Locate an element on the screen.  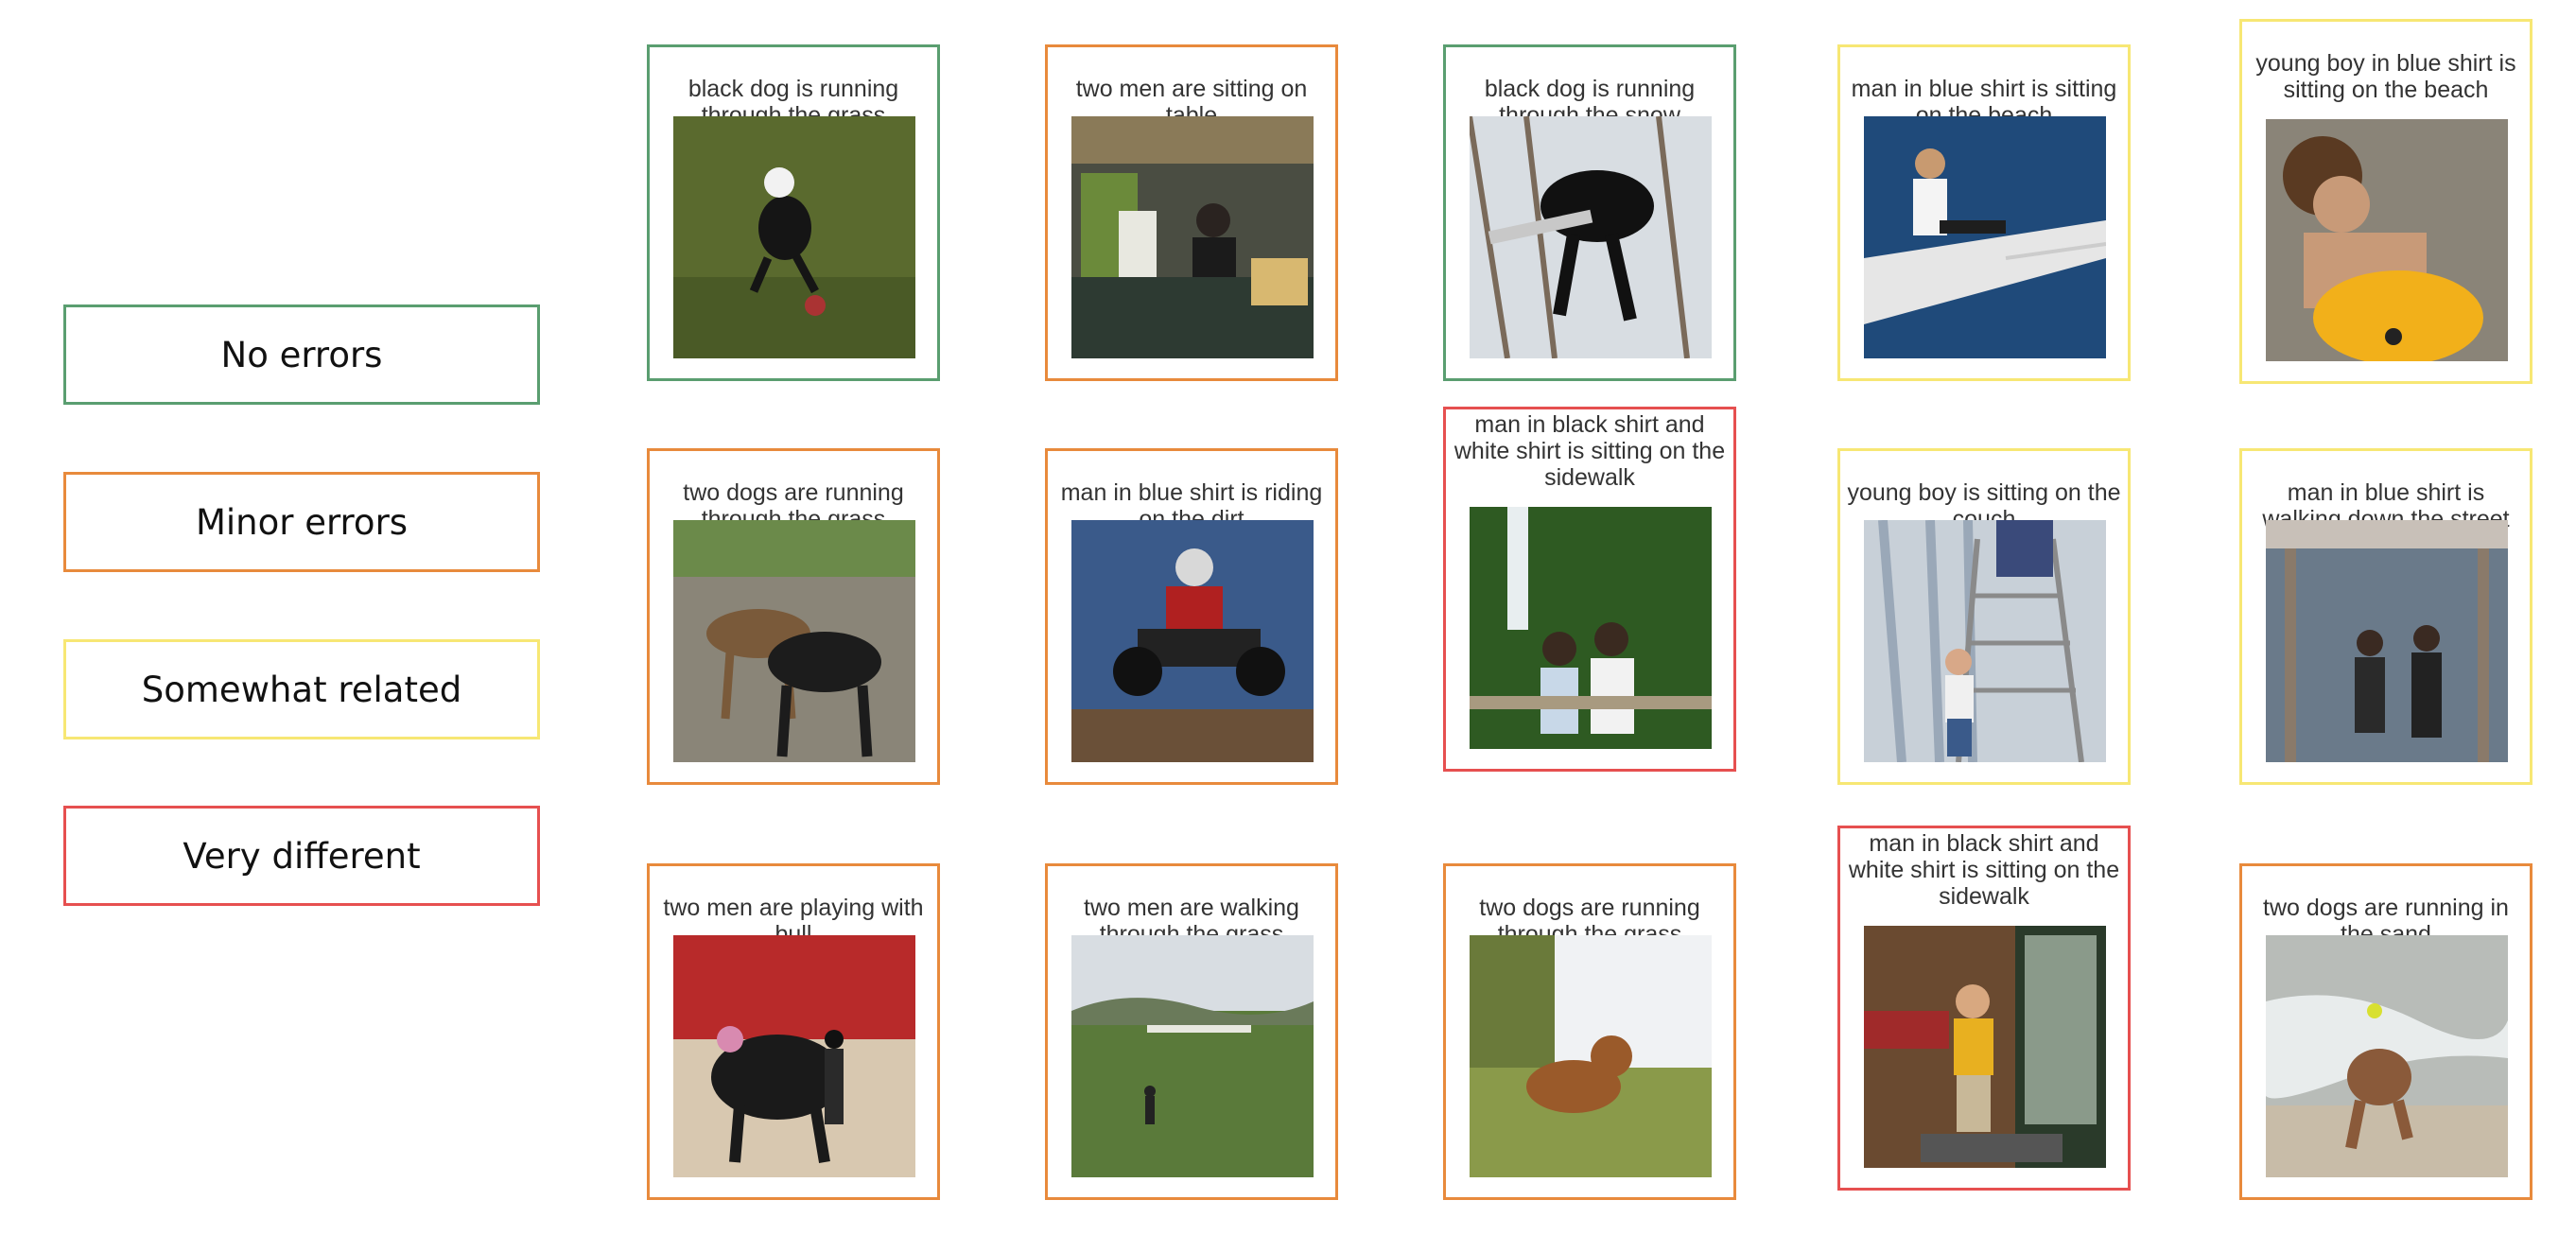
photo-two-dogs-path is located at coordinates (794, 641).